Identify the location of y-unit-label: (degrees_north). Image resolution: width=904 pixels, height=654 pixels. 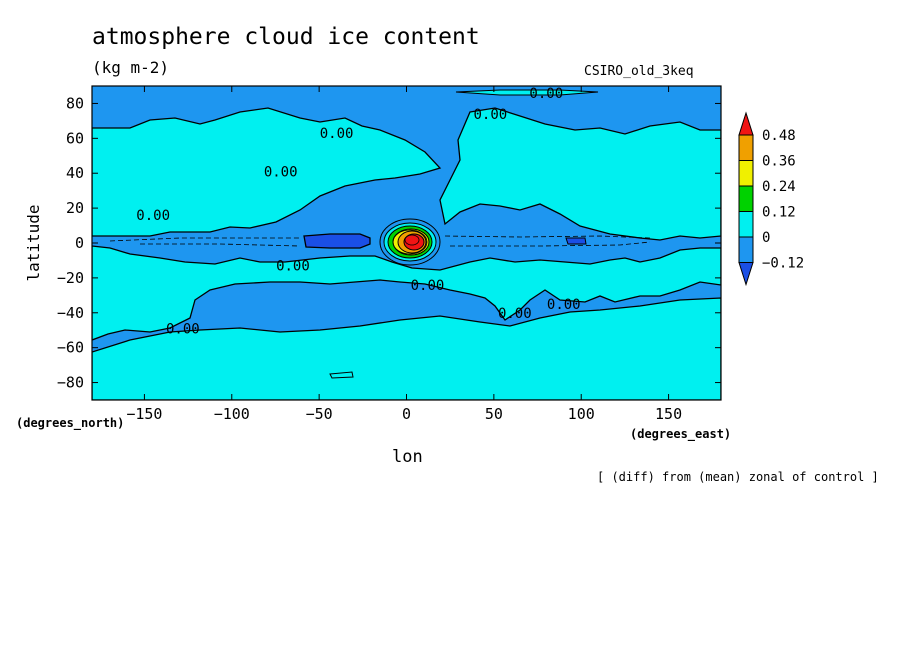
(70, 423).